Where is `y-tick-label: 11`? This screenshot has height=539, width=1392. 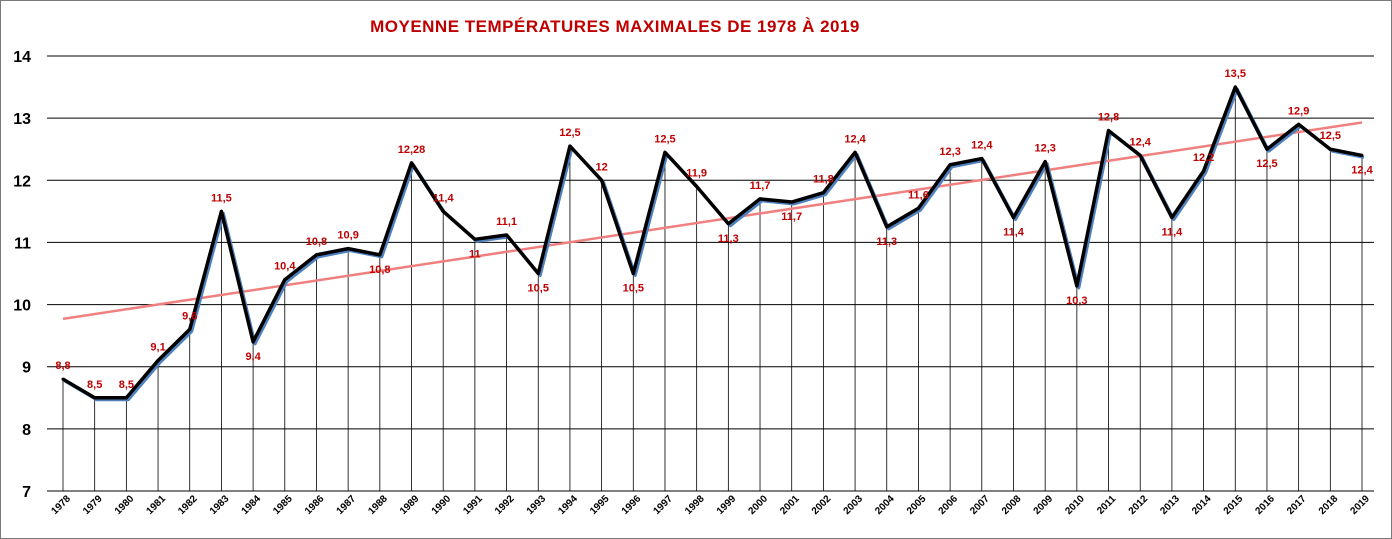 y-tick-label: 11 is located at coordinates (22, 243).